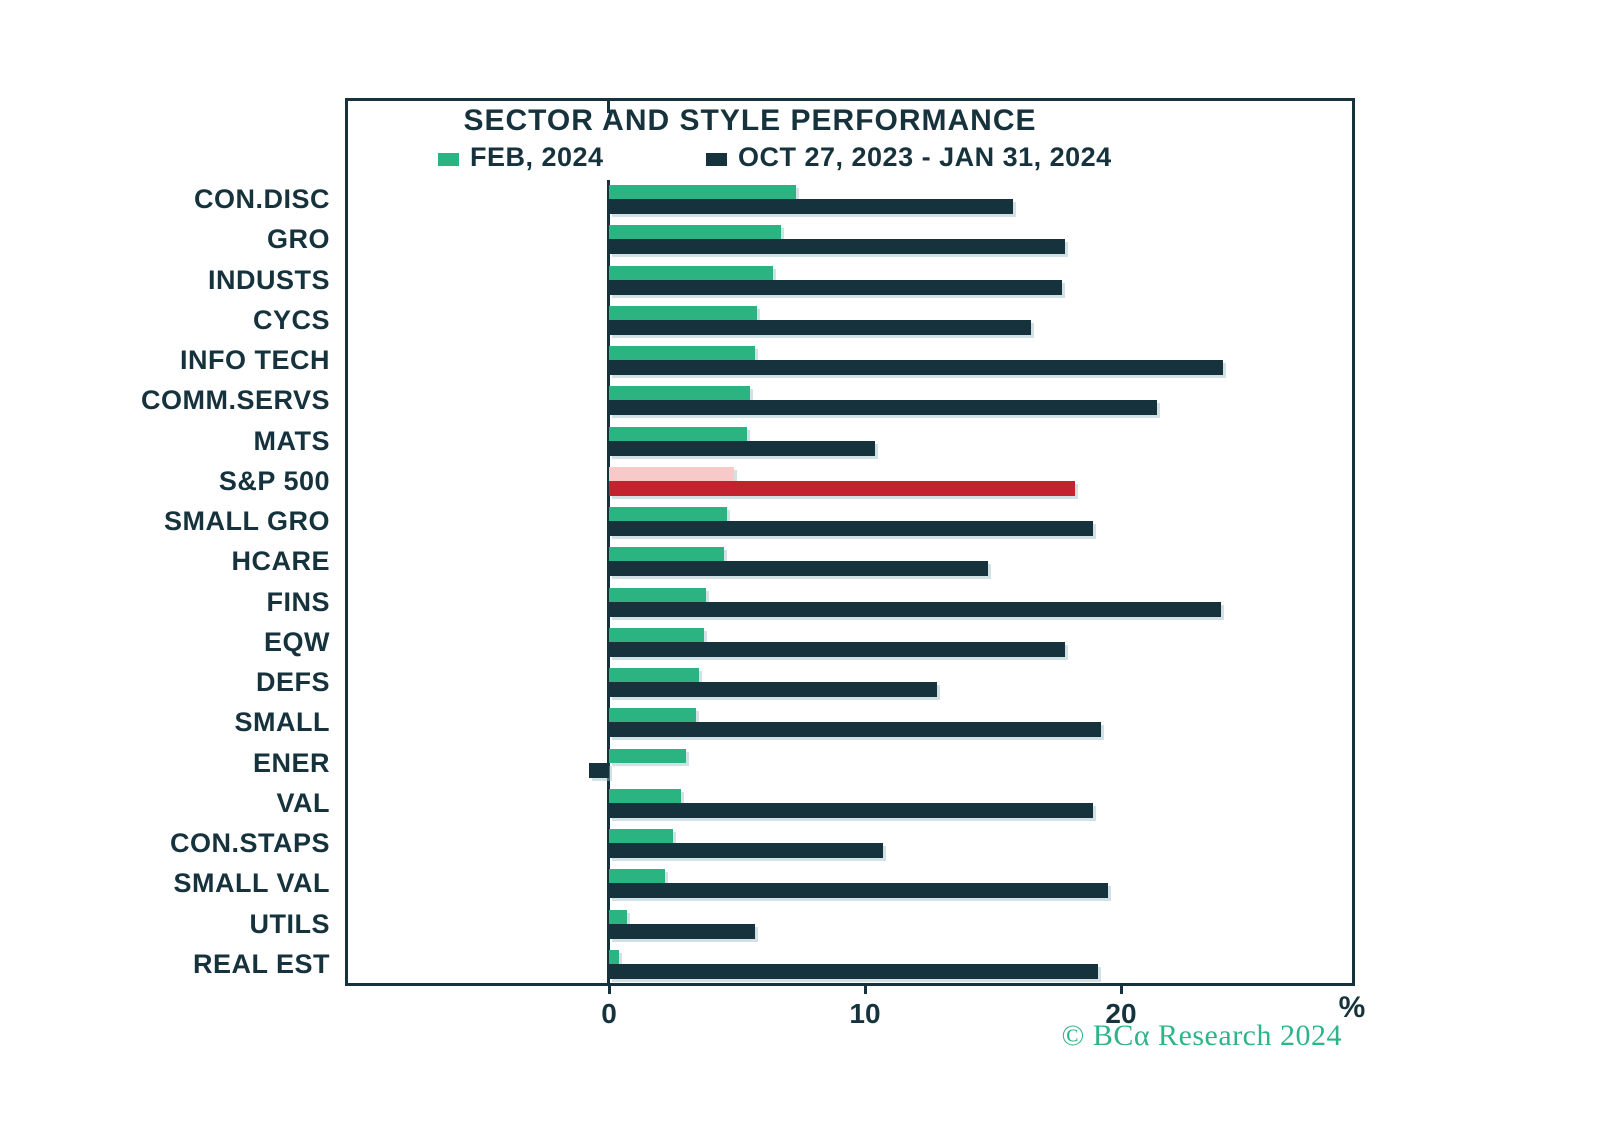 Image resolution: width=1598 pixels, height=1144 pixels. Describe the element at coordinates (268, 279) in the screenshot. I see `category-label: INDUSTS` at that location.